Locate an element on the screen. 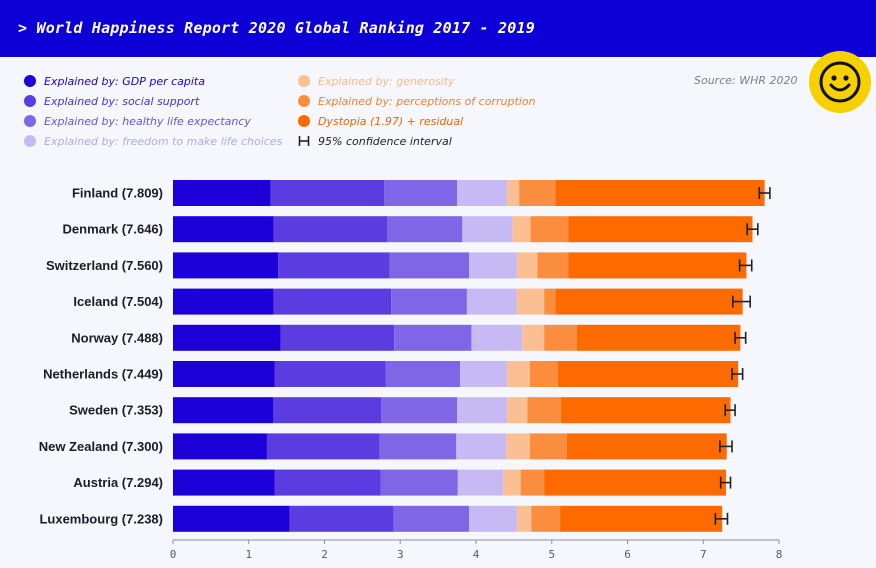  x-tick-label: 2 is located at coordinates (324, 554).